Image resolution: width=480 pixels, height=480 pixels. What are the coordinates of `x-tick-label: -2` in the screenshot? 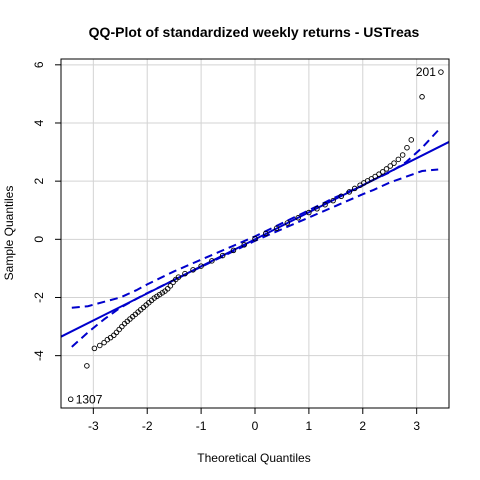 It's located at (147, 426).